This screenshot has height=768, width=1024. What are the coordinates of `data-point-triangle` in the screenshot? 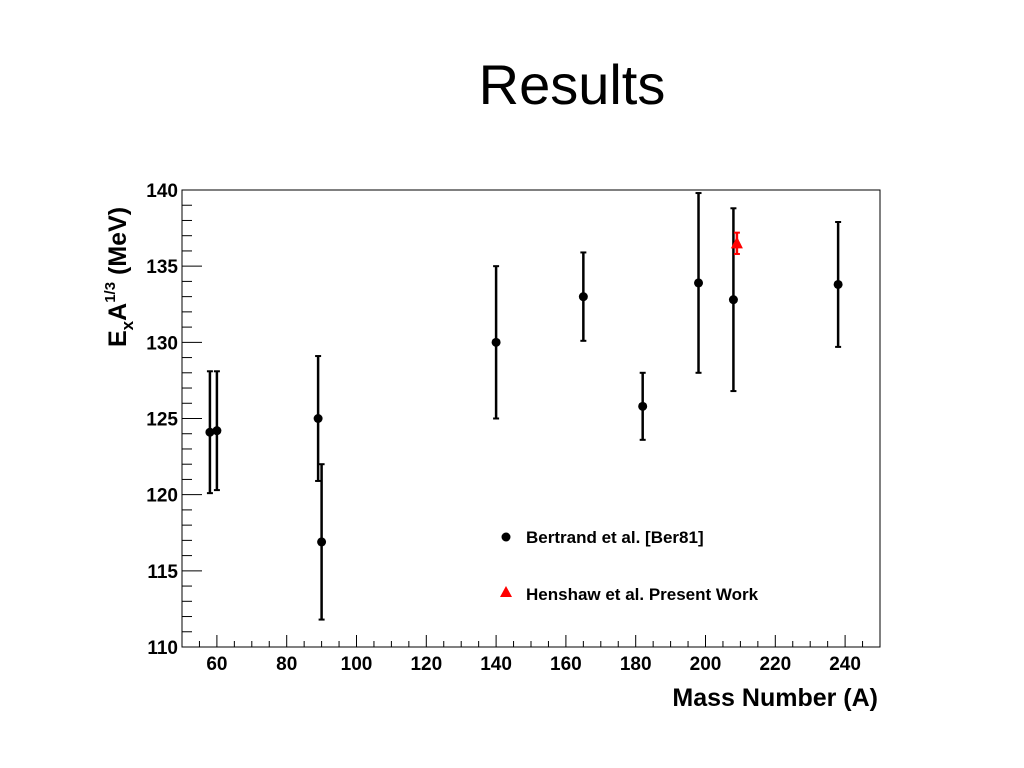 It's located at (736, 242).